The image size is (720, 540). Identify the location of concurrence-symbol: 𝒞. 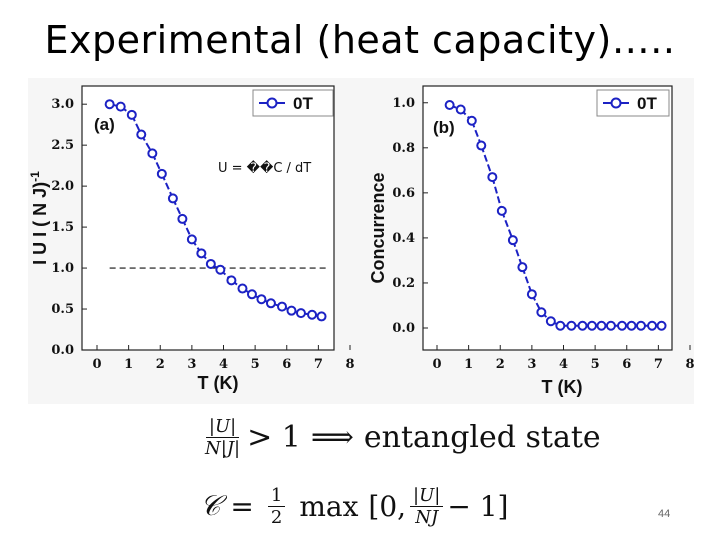
(210, 505).